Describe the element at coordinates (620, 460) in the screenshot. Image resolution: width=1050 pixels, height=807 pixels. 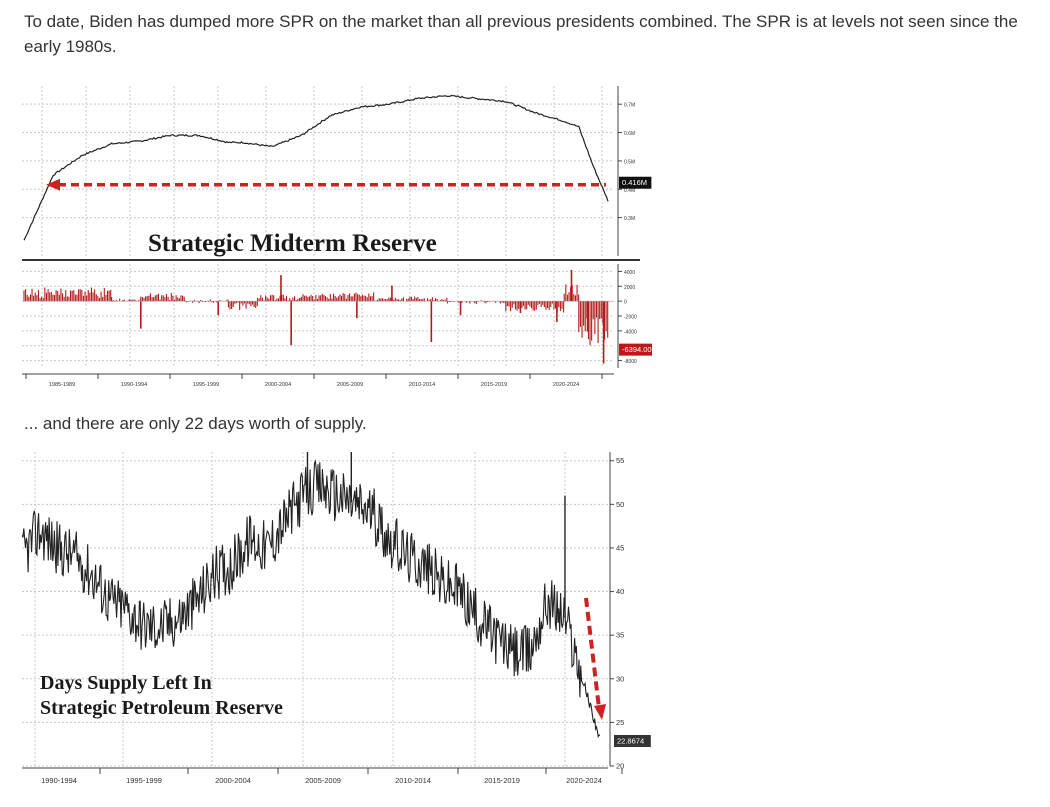
I see `y-tick-label: 55` at that location.